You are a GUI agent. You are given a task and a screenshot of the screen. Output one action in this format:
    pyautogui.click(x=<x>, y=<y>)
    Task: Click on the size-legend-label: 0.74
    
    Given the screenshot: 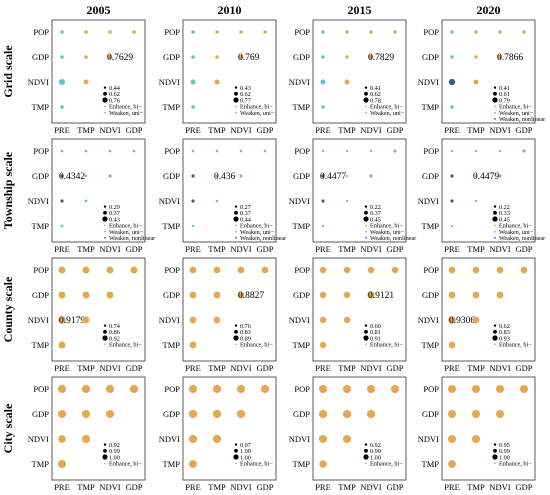 What is the action you would take?
    pyautogui.click(x=114, y=326)
    